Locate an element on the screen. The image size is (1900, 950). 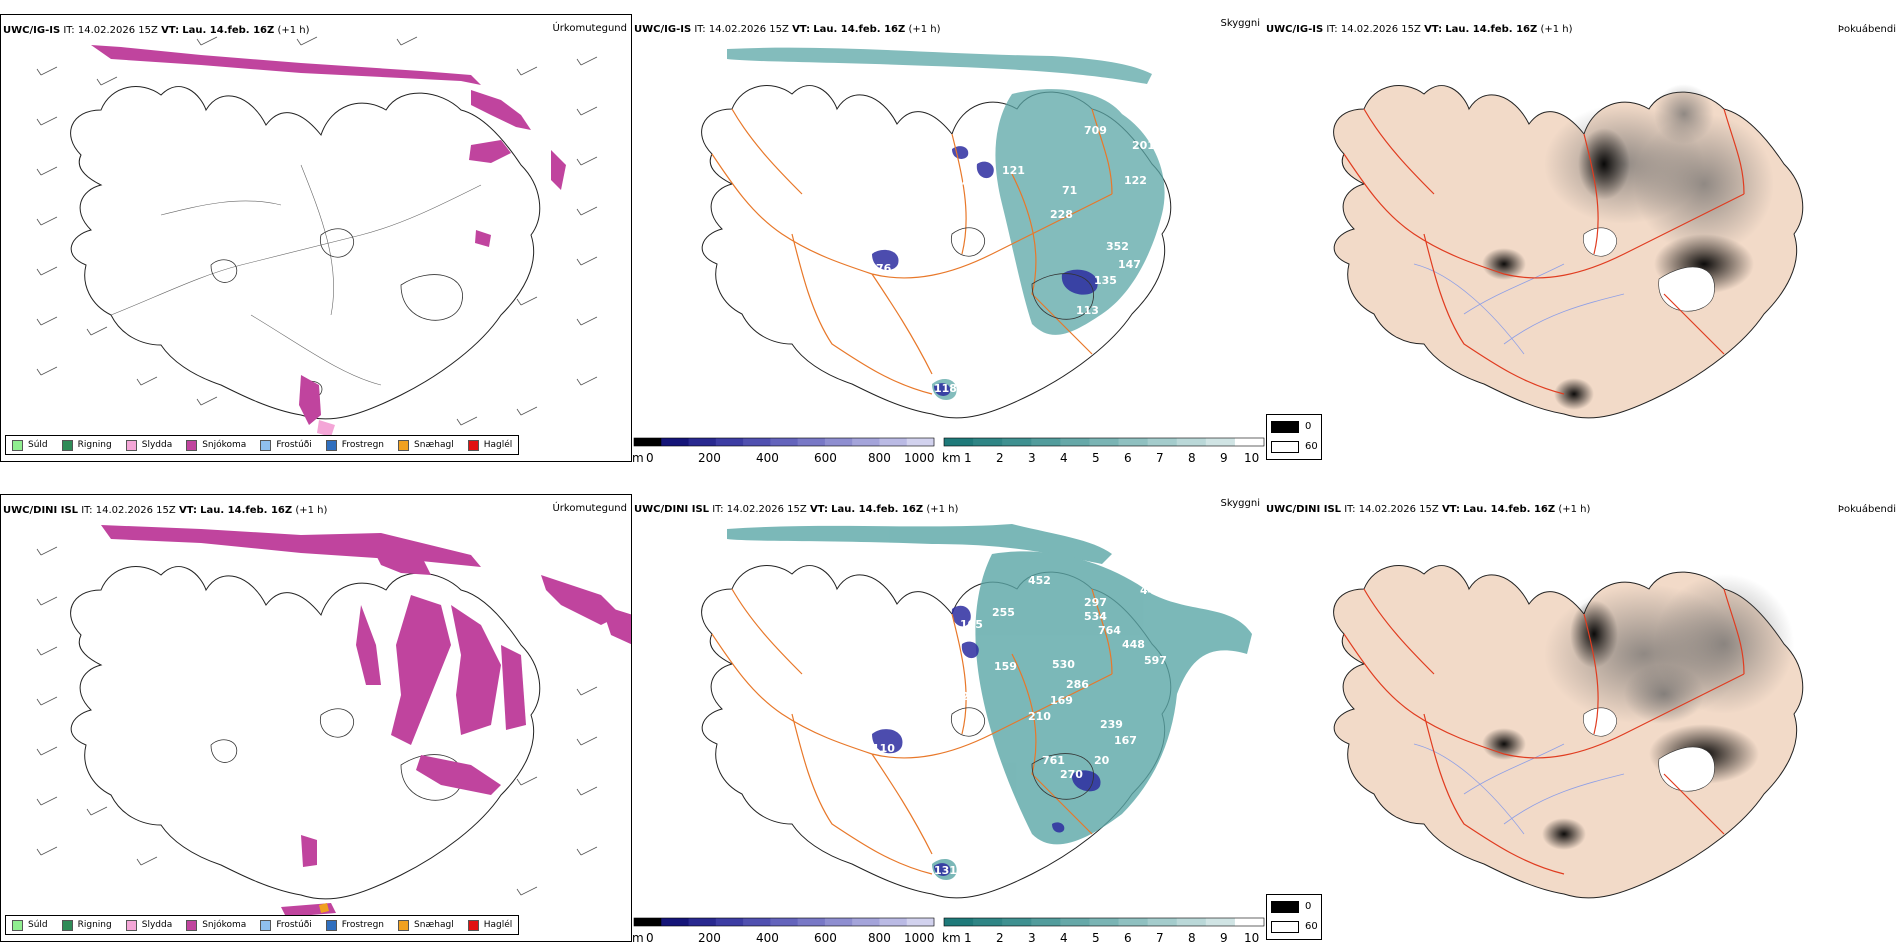
vis-label: 52 is located at coordinates (961, 696).